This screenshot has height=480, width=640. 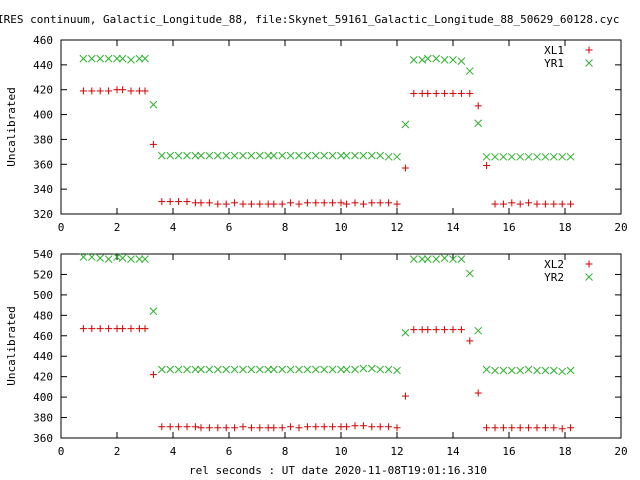 What do you see at coordinates (11, 126) in the screenshot?
I see `y-axis-label: Uncalibrated` at bounding box center [11, 126].